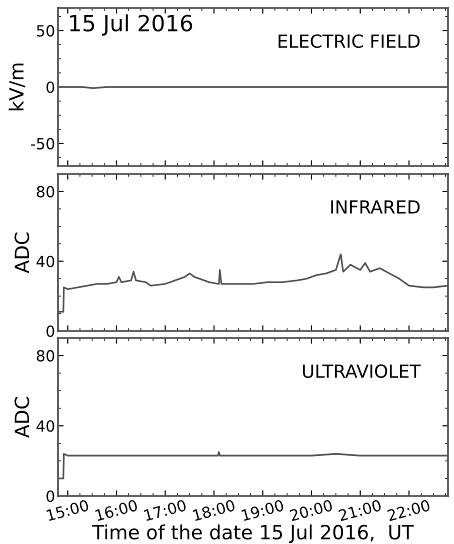  I want to click on annotation: 15 Jul 2016, so click(131, 25).